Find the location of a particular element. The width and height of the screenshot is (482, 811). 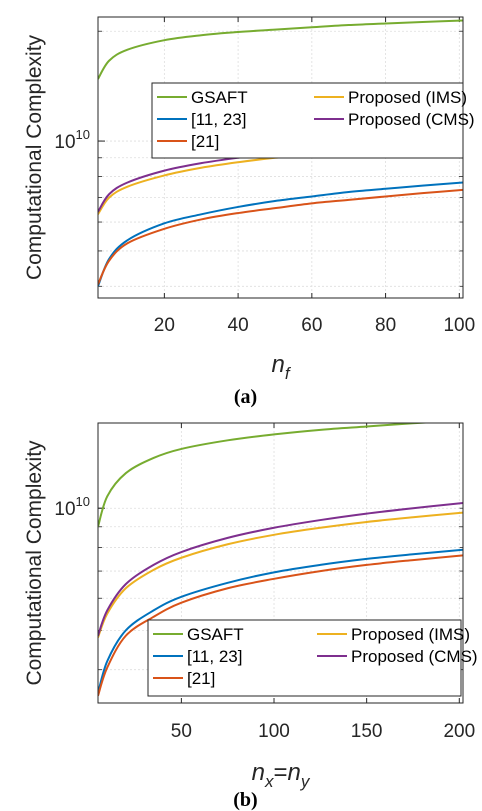

x-tick-label: 60 is located at coordinates (311, 325).